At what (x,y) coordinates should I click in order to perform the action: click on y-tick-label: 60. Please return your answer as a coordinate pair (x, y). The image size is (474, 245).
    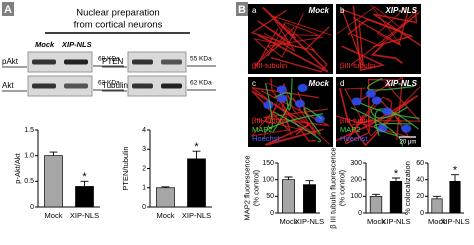
    Looking at the image, I should click on (420, 163).